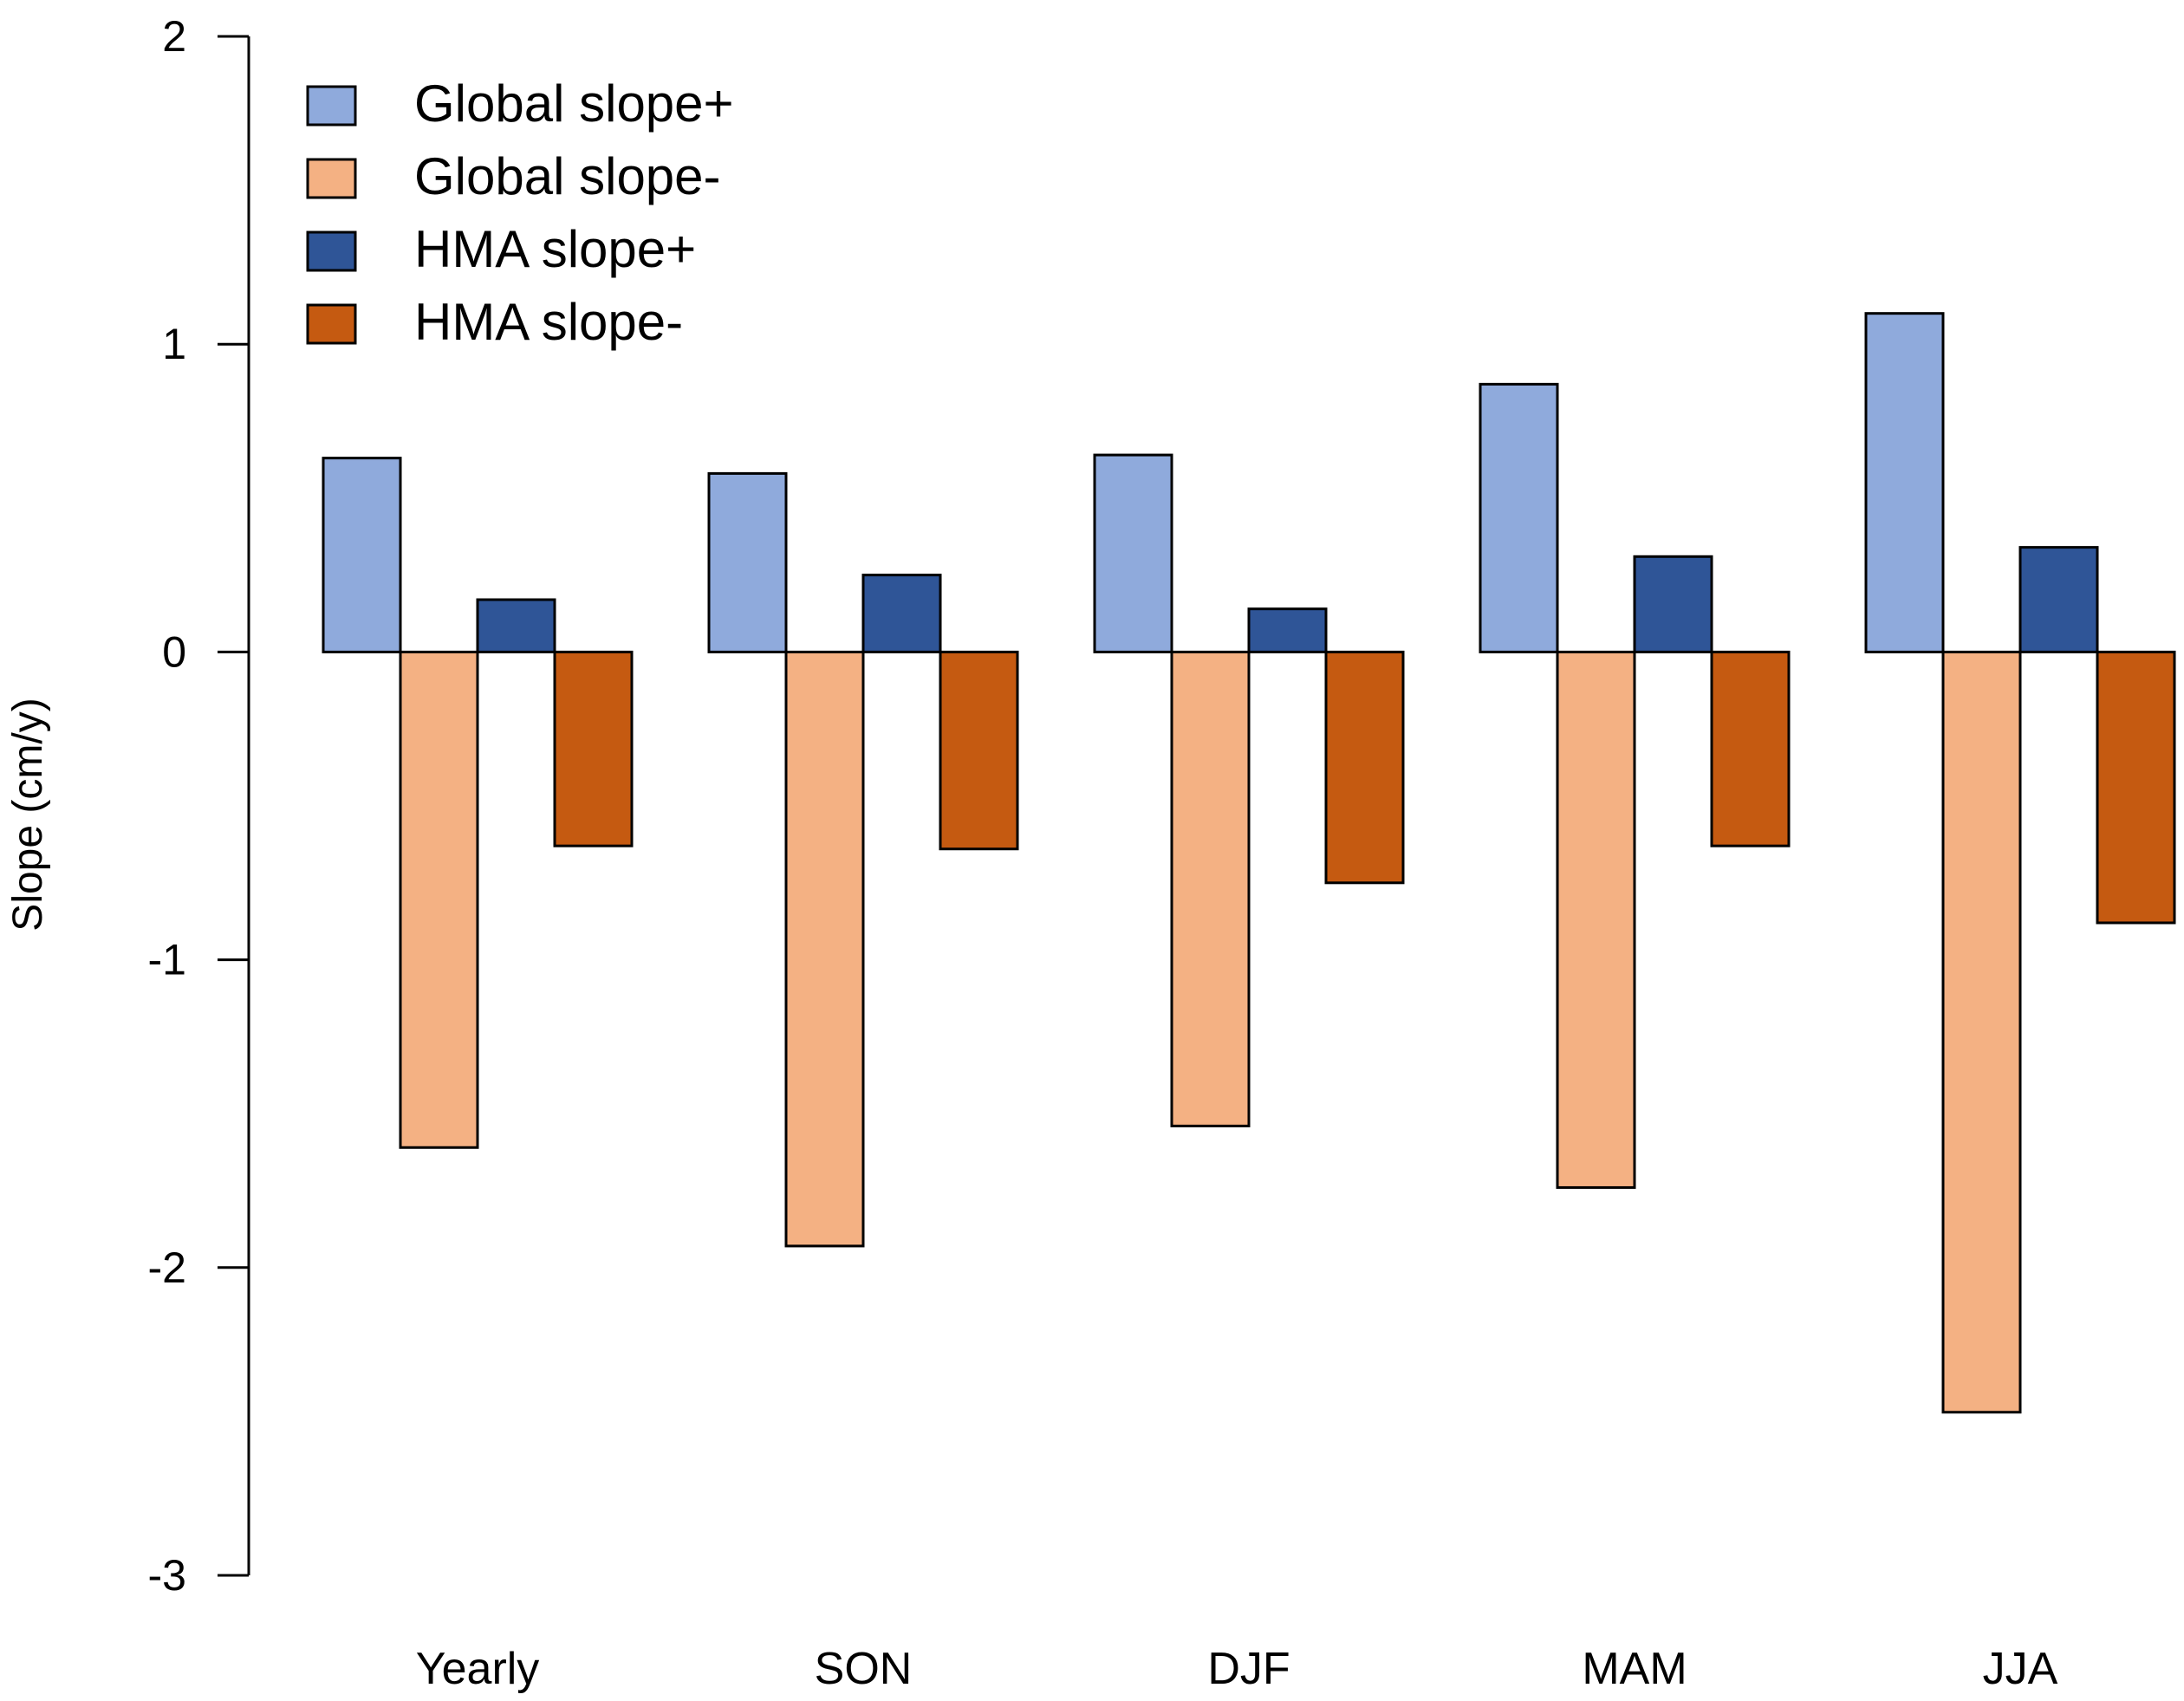 Image resolution: width=2184 pixels, height=1701 pixels. Describe the element at coordinates (167, 960) in the screenshot. I see `y-tick-label: -1` at that location.